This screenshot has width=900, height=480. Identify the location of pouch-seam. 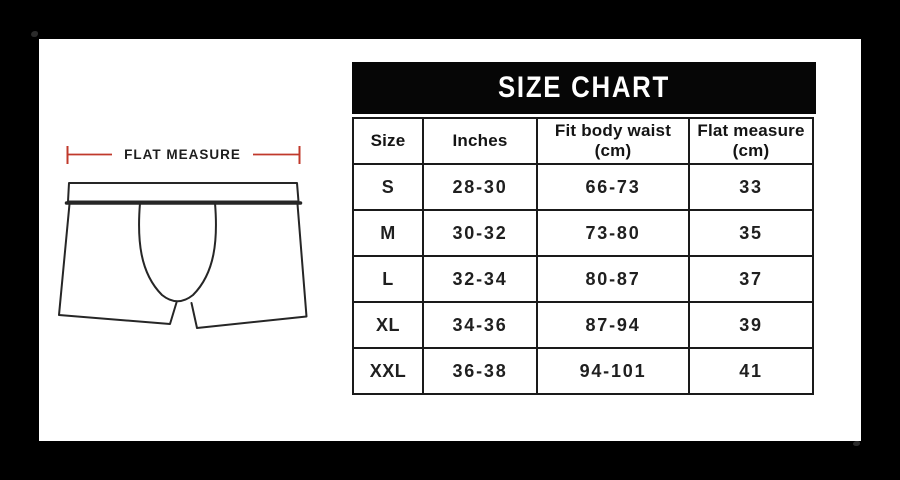
(177, 252).